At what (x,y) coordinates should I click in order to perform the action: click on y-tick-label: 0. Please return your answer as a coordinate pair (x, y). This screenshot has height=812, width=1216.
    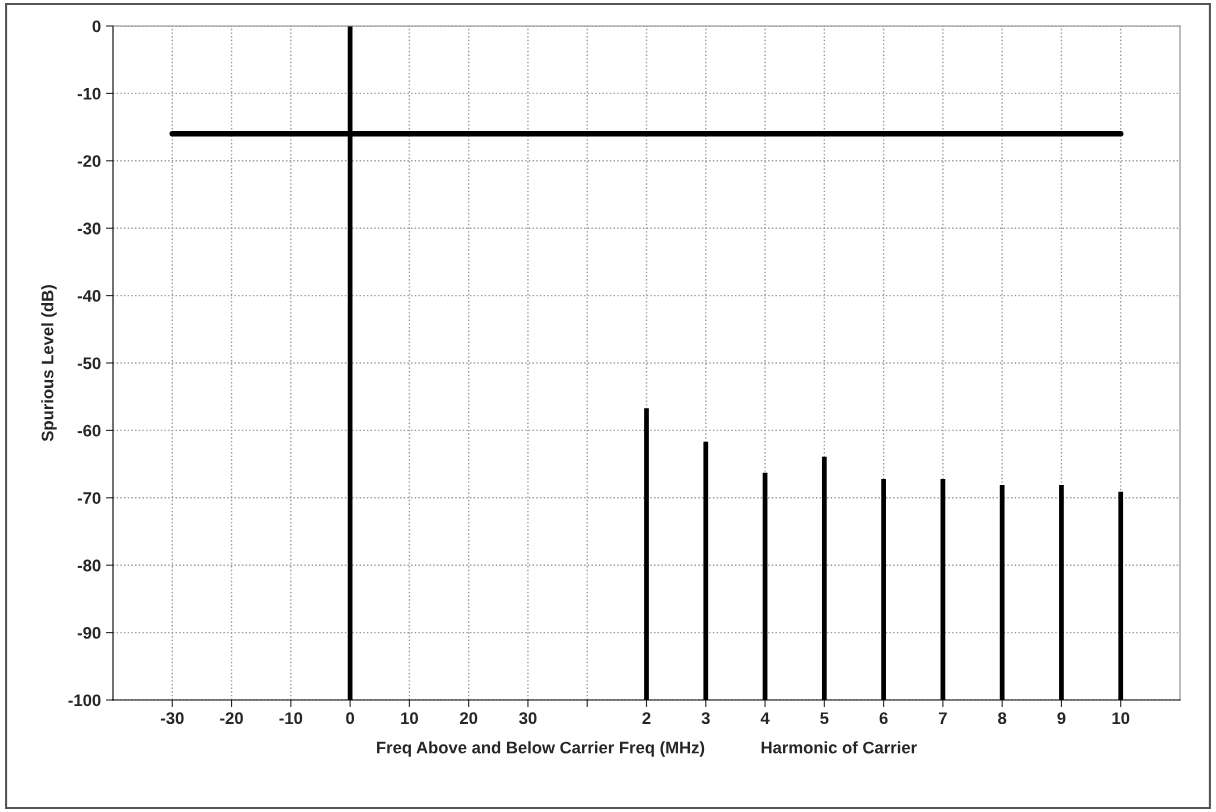
    Looking at the image, I should click on (96, 26).